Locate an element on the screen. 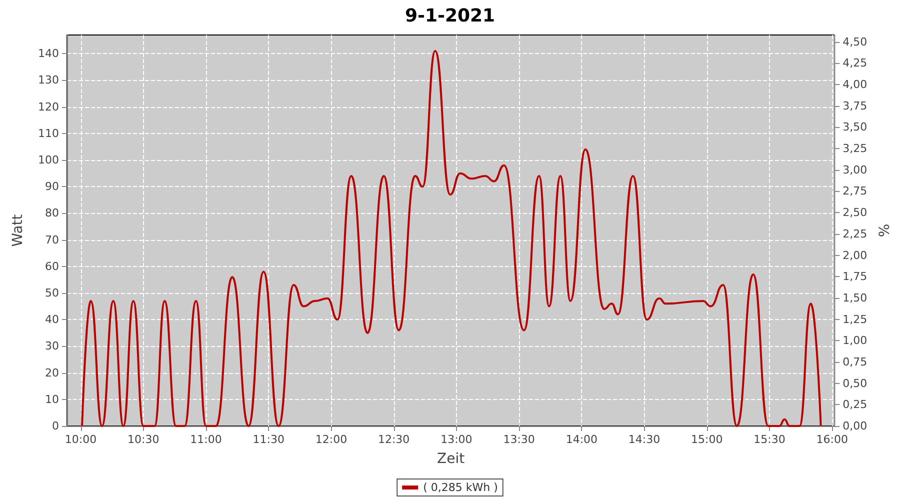 This screenshot has height=500, width=900. y-tick-label: 120 is located at coordinates (48, 107).